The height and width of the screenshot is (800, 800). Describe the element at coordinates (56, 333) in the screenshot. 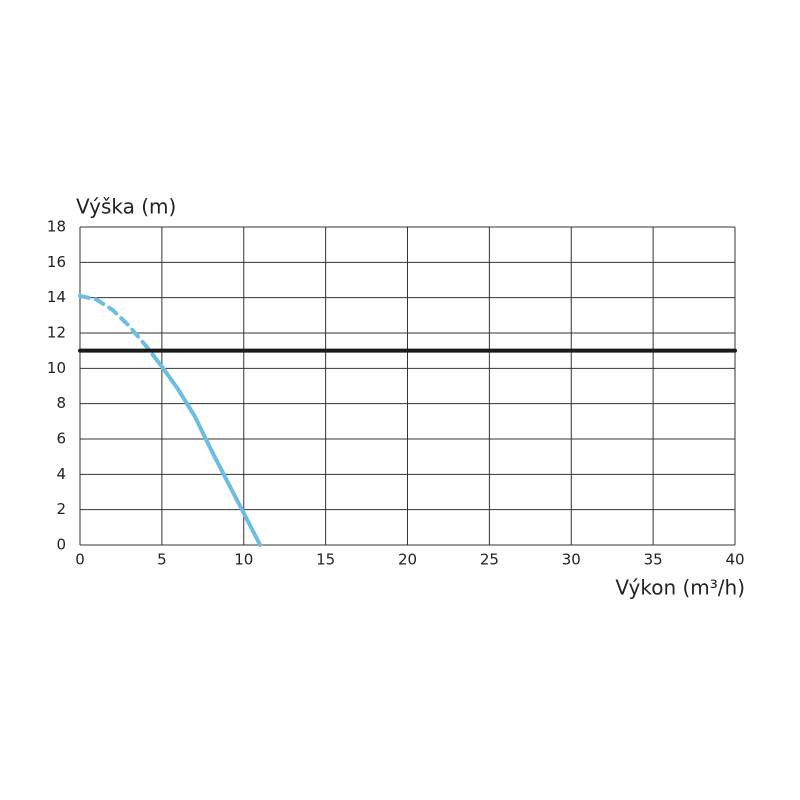

I see `y-tick-label: 12` at that location.